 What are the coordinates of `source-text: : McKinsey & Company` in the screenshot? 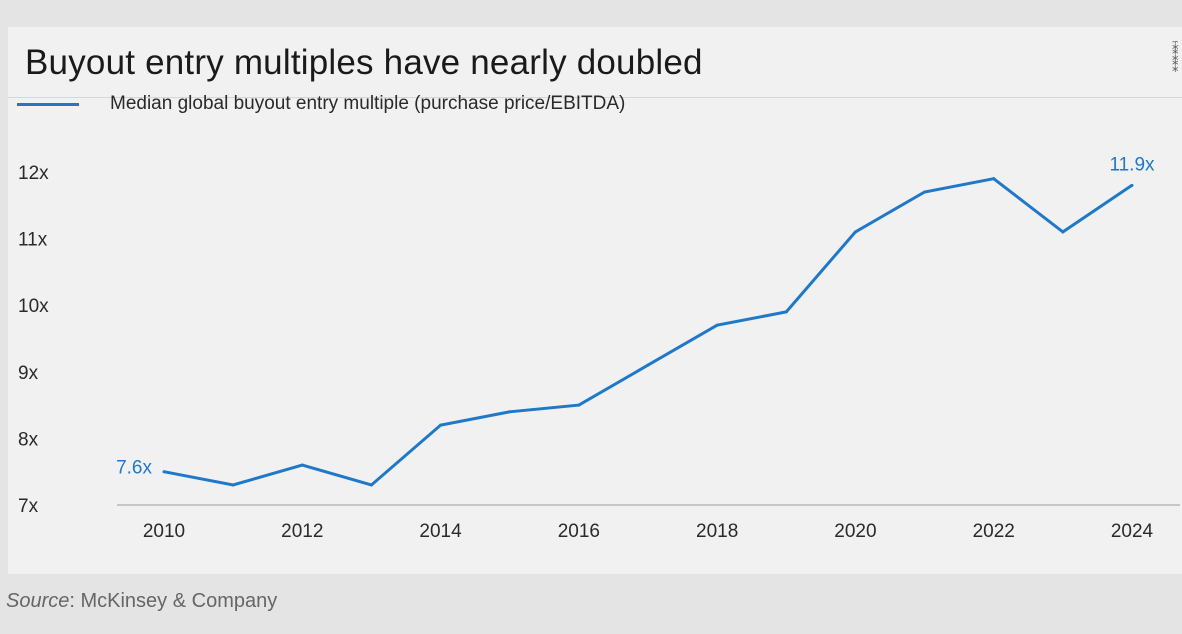 It's located at (173, 601).